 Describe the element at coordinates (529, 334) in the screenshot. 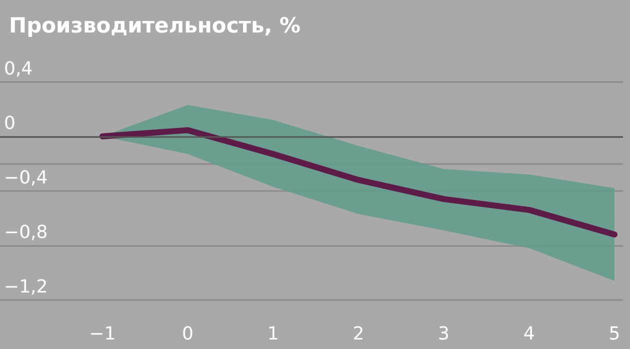

I see `x-tick-label: 4` at that location.